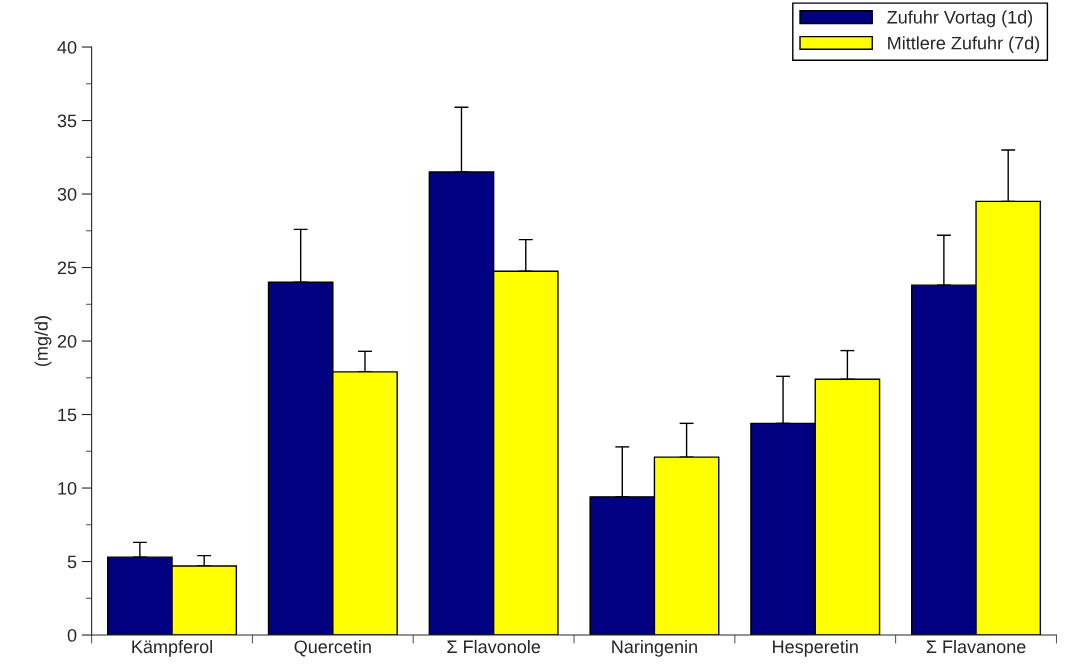 This screenshot has width=1078, height=672. What do you see at coordinates (67, 194) in the screenshot?
I see `y-tick-label: 30` at bounding box center [67, 194].